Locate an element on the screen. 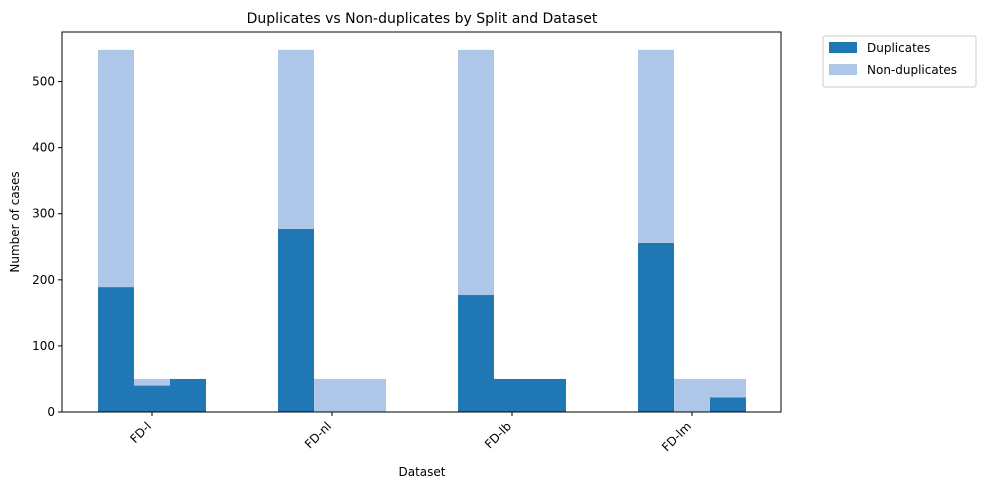 This screenshot has height=490, width=986. y-axis-label: Number of cases is located at coordinates (15, 221).